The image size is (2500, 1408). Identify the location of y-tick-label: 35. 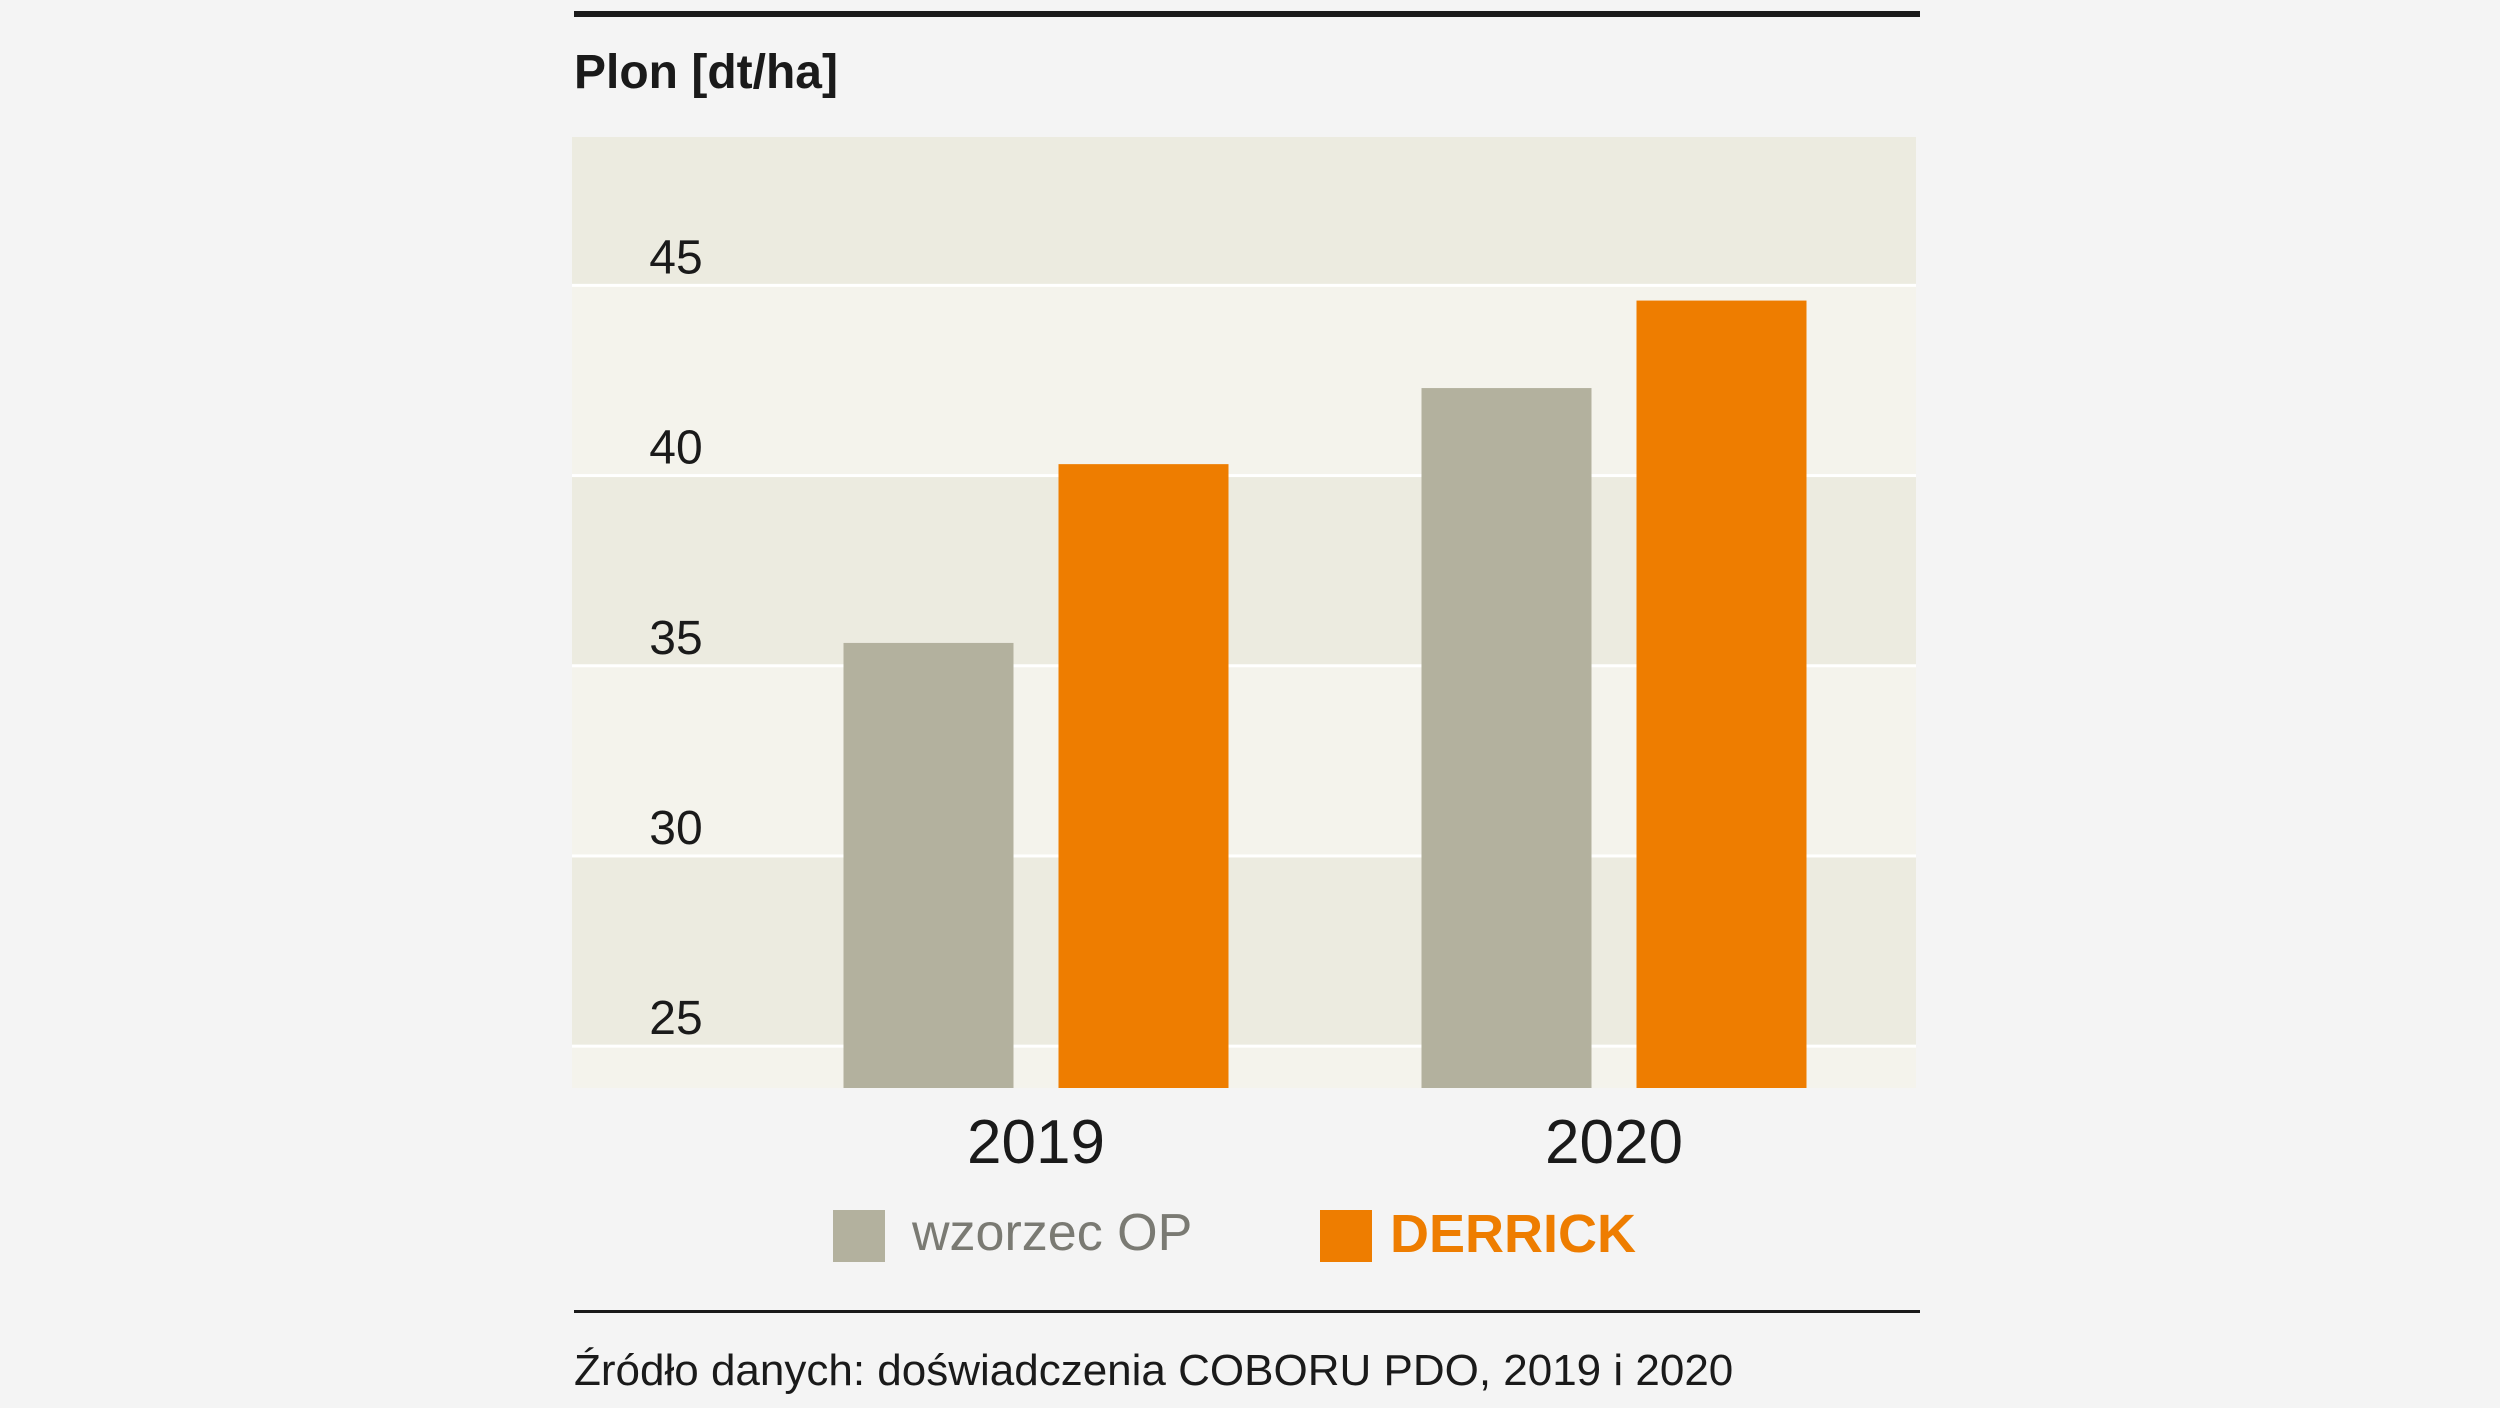
(675, 638).